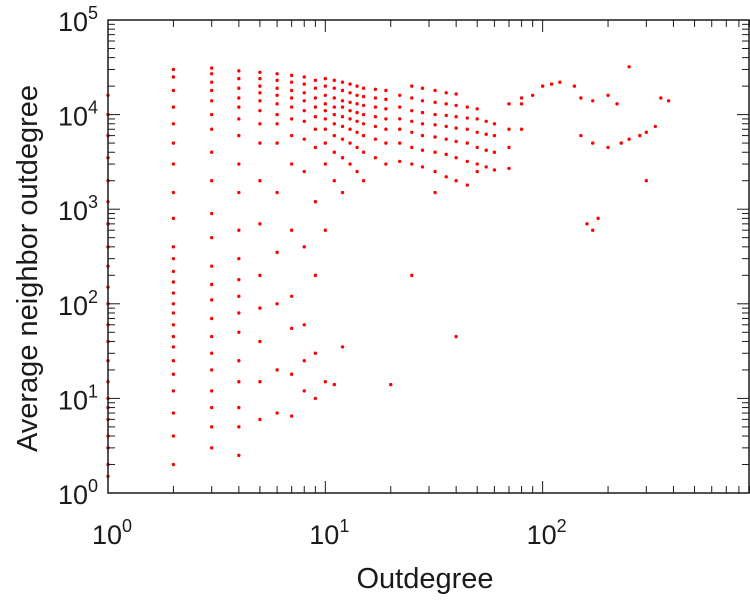 This screenshot has height=600, width=750. What do you see at coordinates (78, 115) in the screenshot?
I see `y-tick-label: 10⁴` at bounding box center [78, 115].